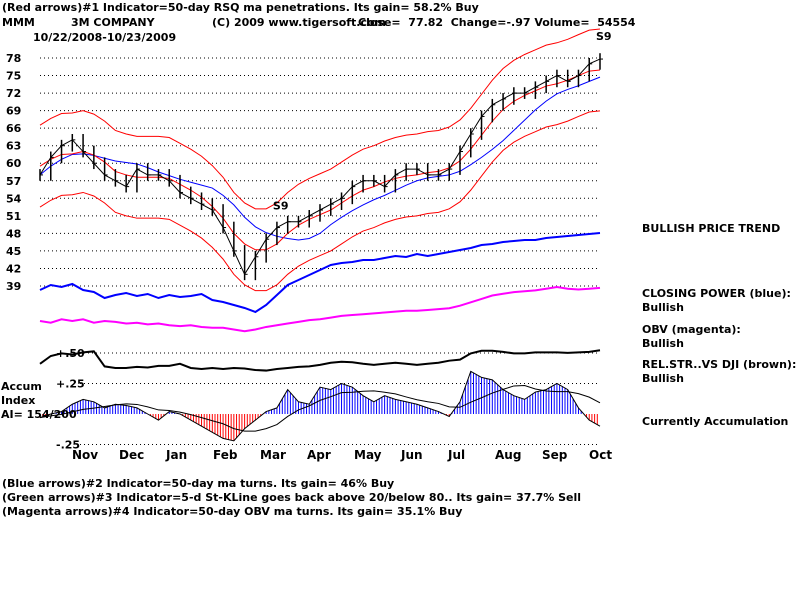 Image resolution: width=800 pixels, height=600 pixels. What do you see at coordinates (21, 386) in the screenshot?
I see `accum-label-1: Accum` at bounding box center [21, 386].